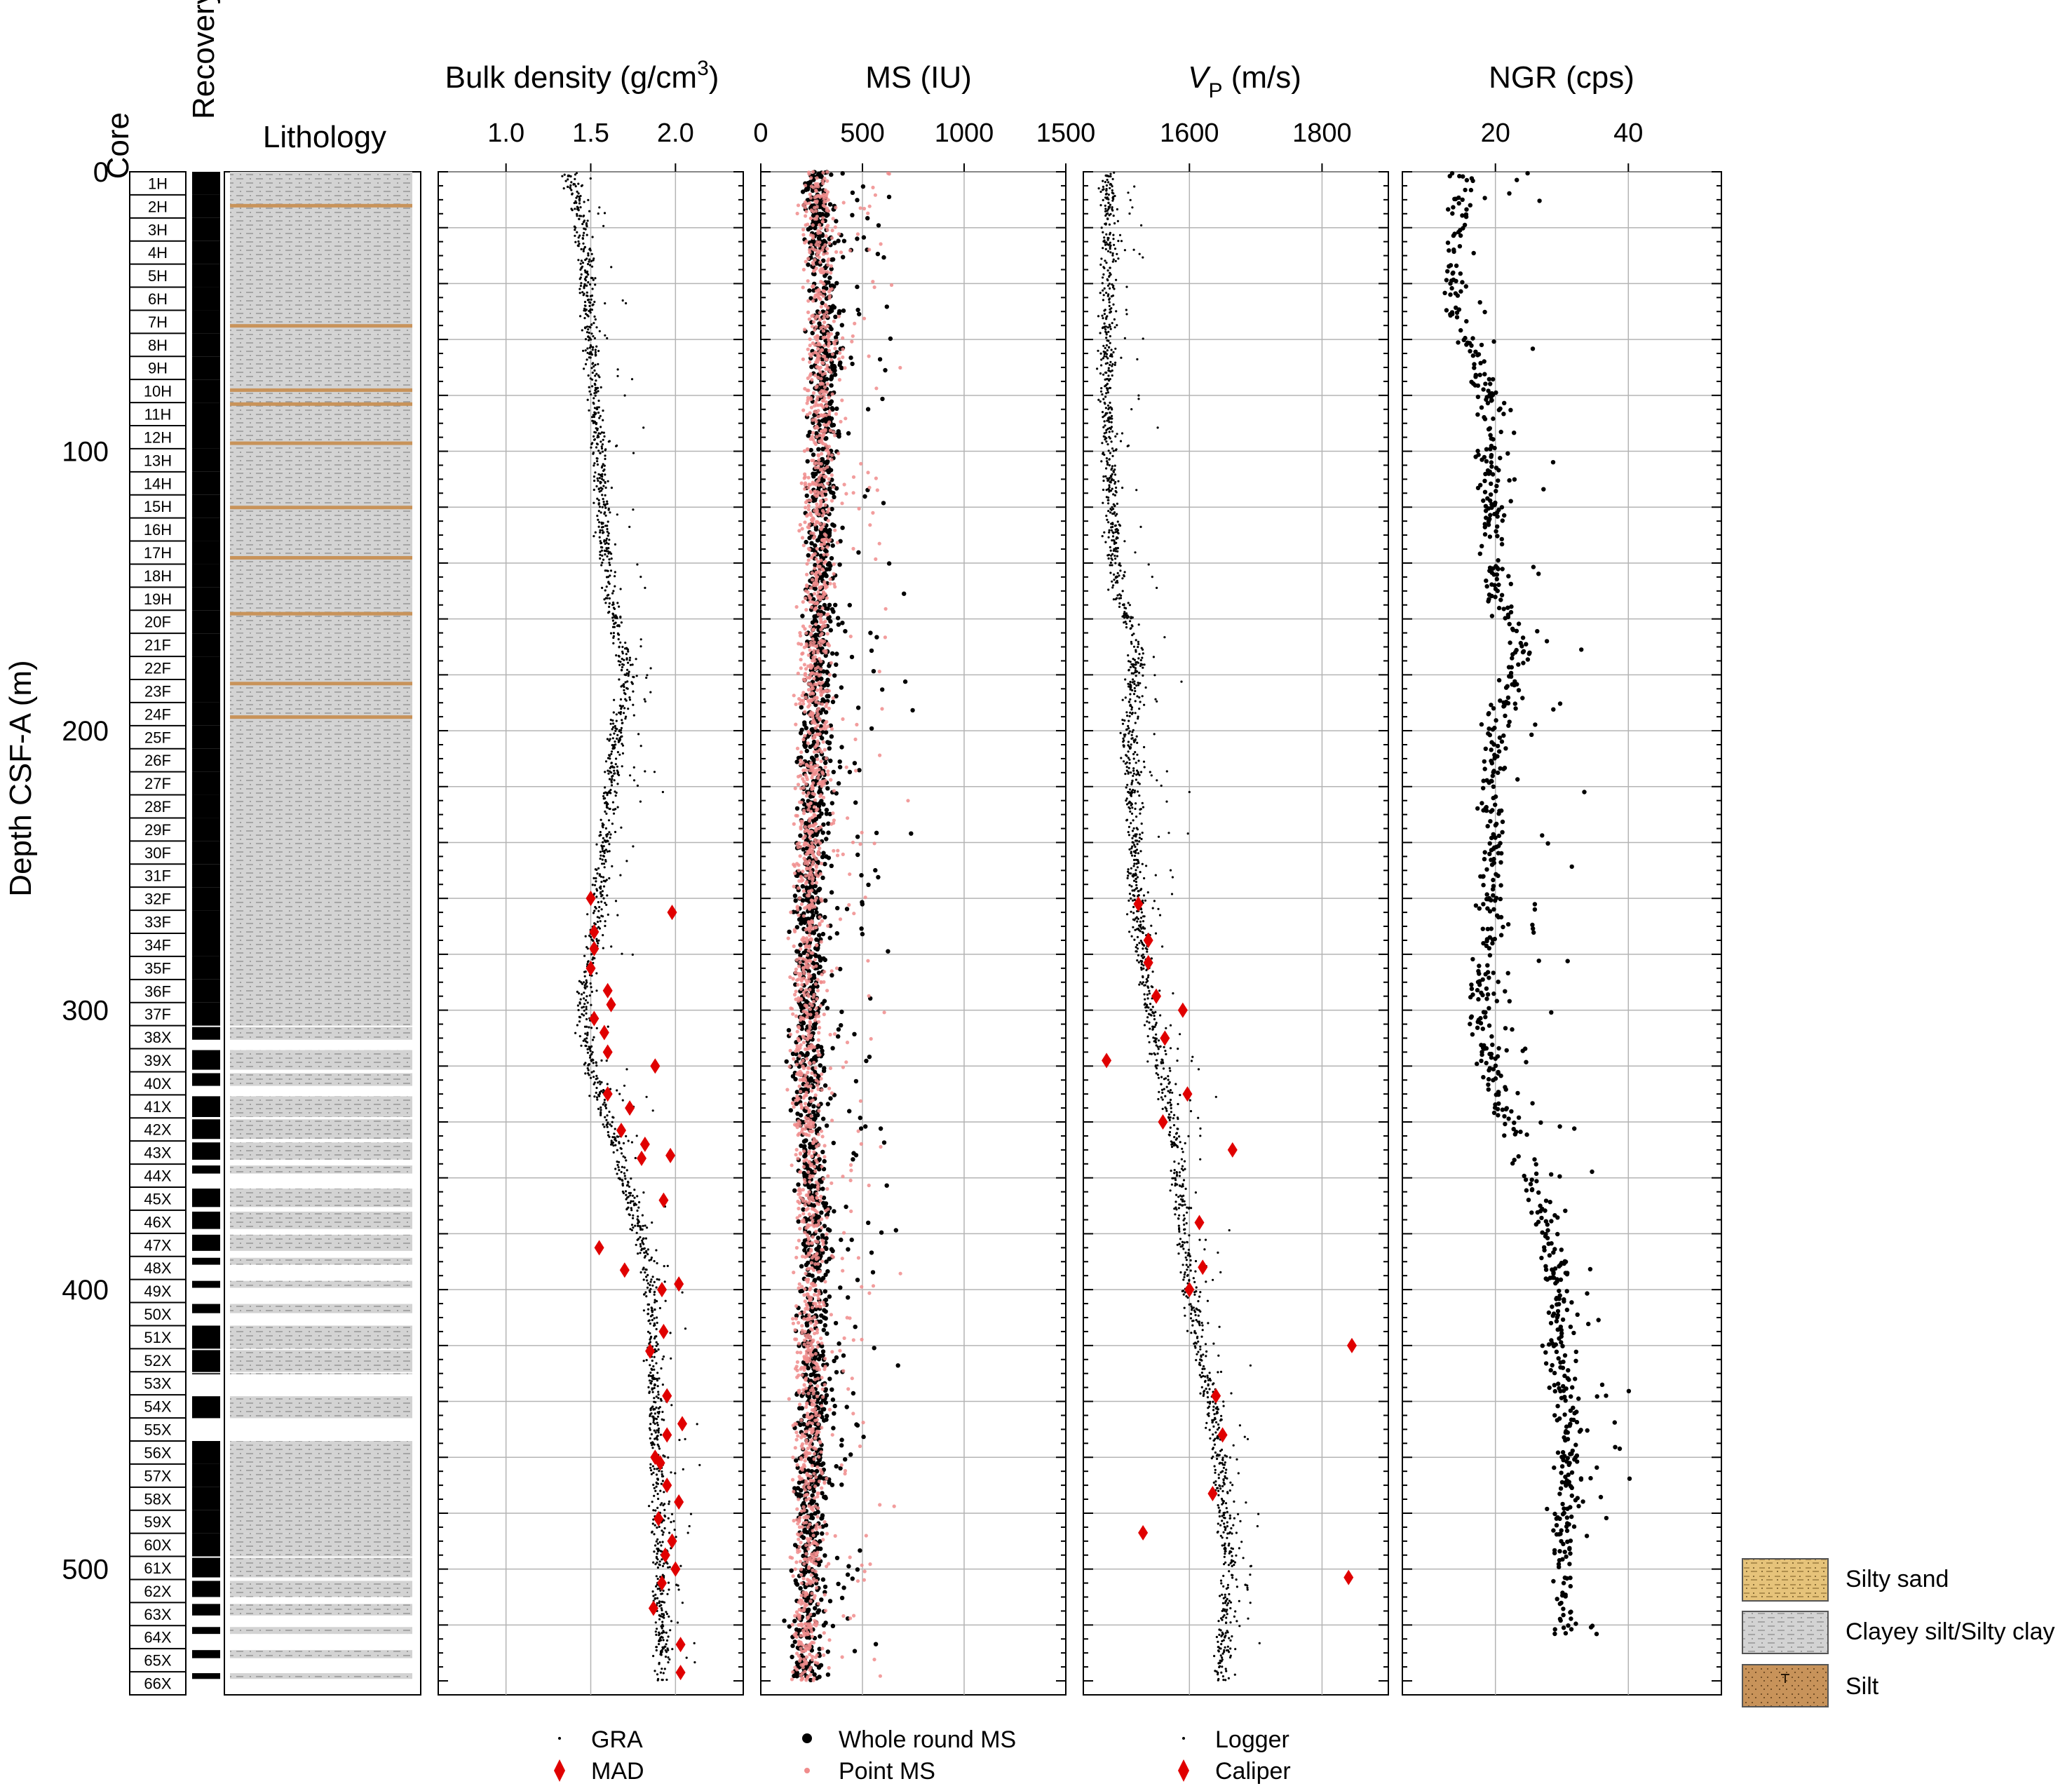 This screenshot has width=2072, height=1786. What do you see at coordinates (157, 645) in the screenshot?
I see `core-label: 21F` at bounding box center [157, 645].